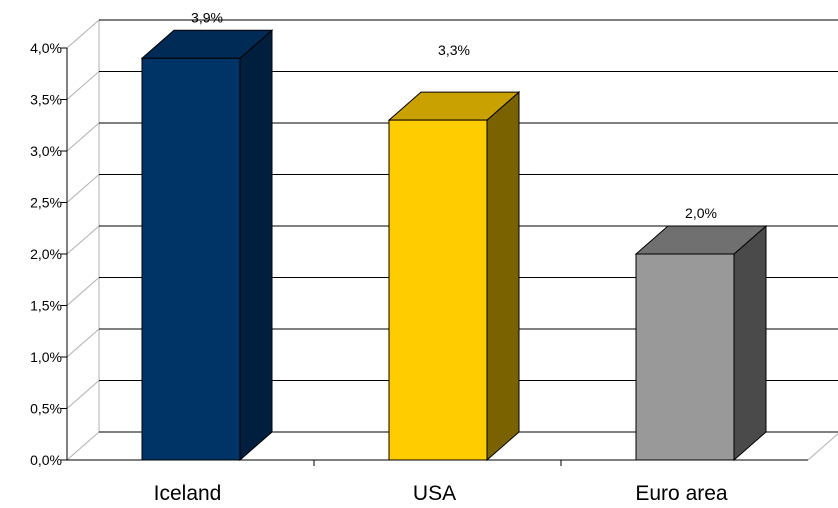 The image size is (838, 508). I want to click on y-tick-label: 0,0%, so click(46, 460).